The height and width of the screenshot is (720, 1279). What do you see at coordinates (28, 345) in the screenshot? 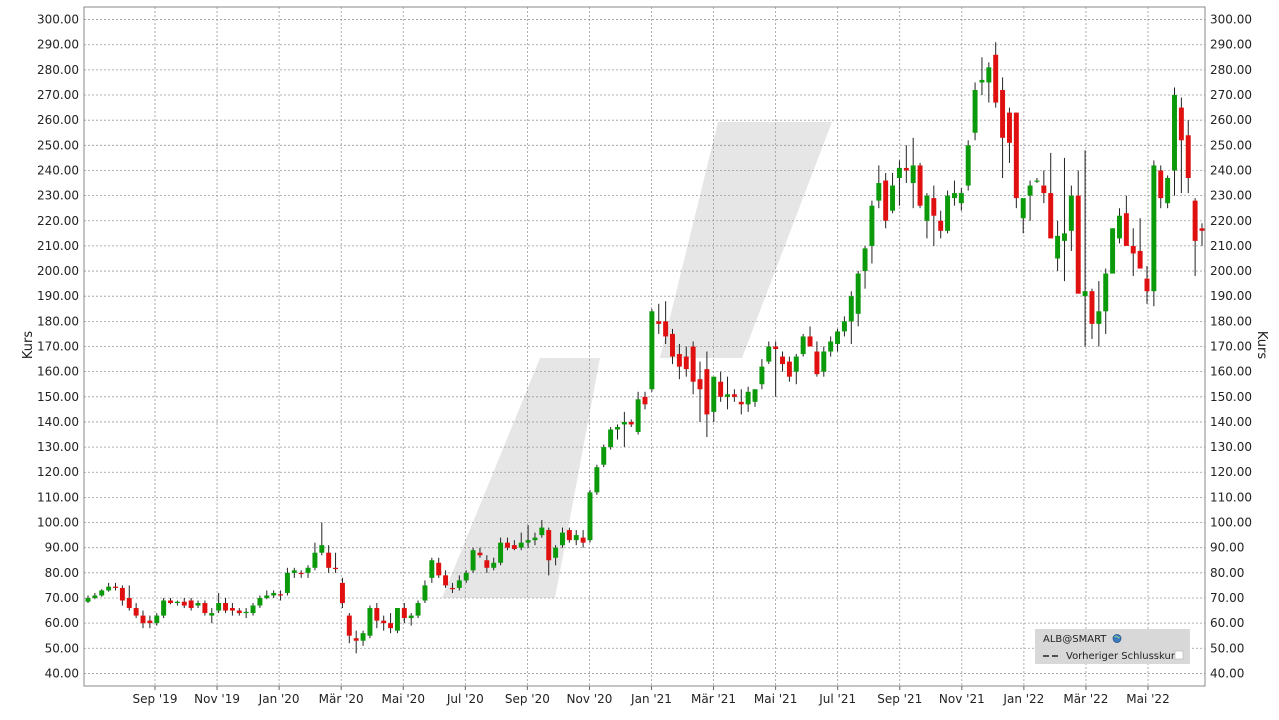
I see `y-axis-title-left: Kurs` at bounding box center [28, 345].